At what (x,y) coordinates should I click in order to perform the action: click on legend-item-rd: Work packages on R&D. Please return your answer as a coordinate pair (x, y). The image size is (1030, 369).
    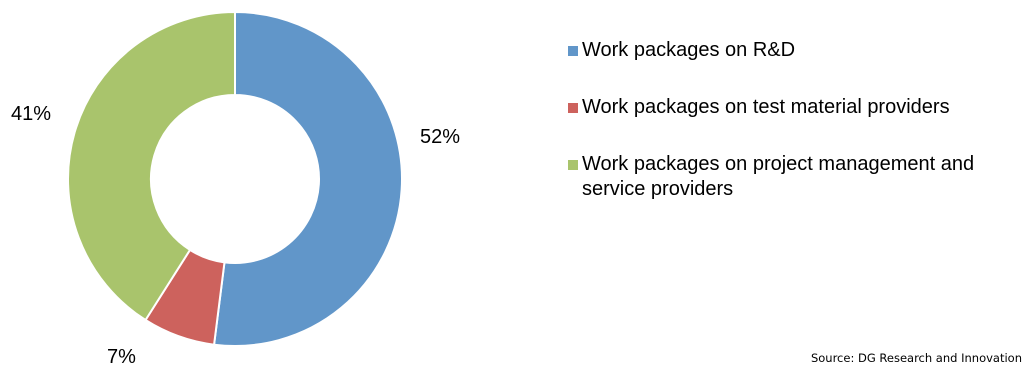
    Looking at the image, I should click on (796, 50).